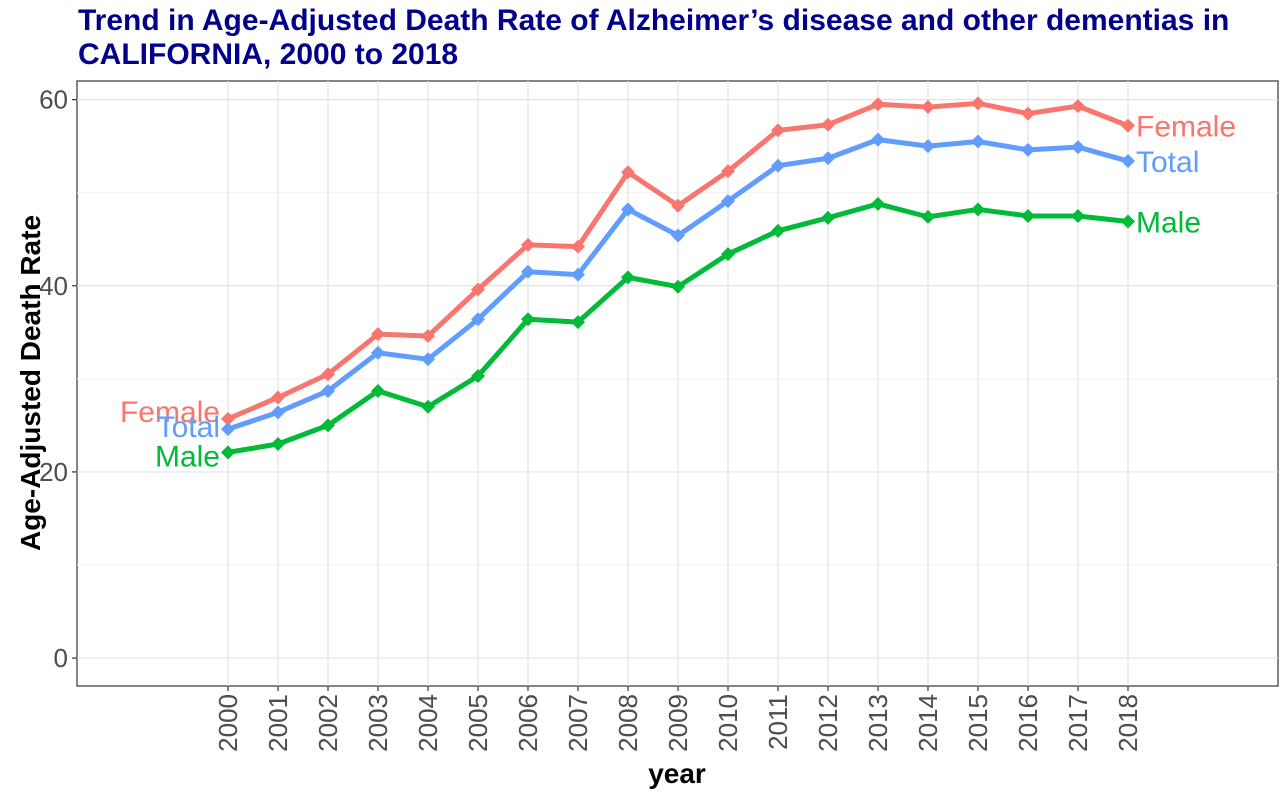 Image resolution: width=1286 pixels, height=796 pixels. Describe the element at coordinates (878, 723) in the screenshot. I see `x-tick-label: 2013` at that location.